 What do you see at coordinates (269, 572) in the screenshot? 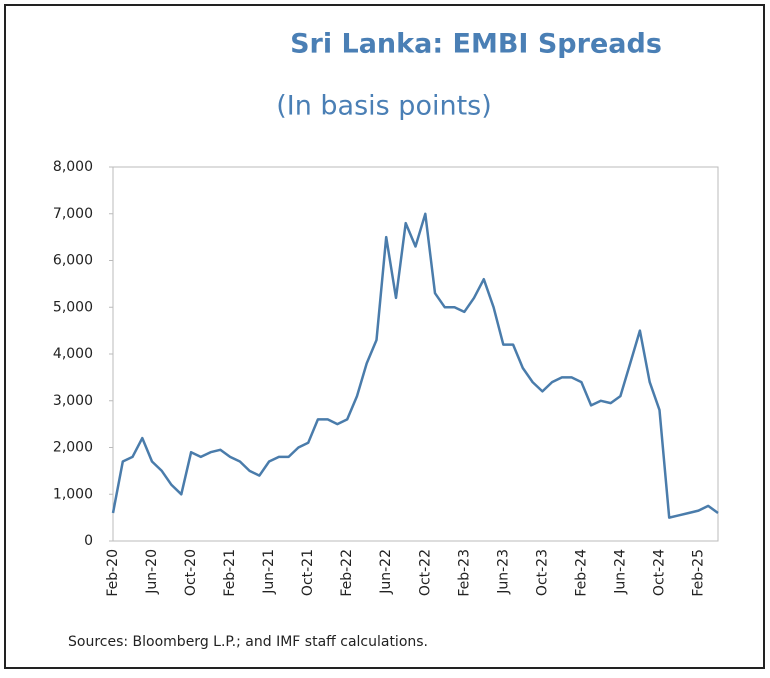
I see `x-tick-label: Jun-21` at bounding box center [269, 572].